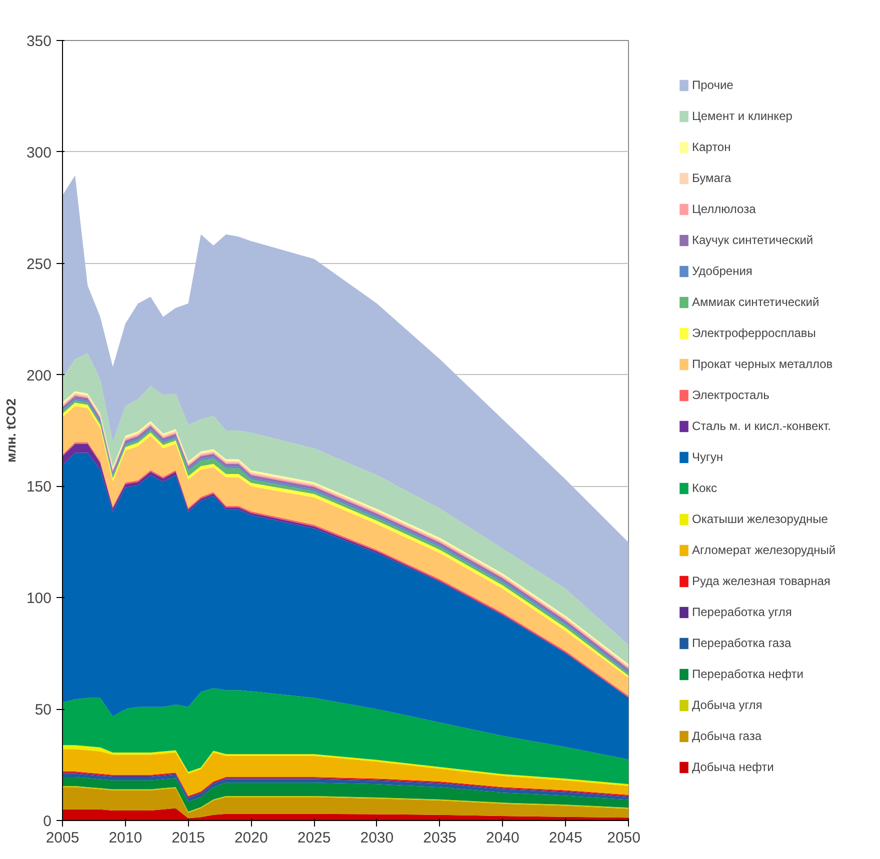 This screenshot has width=880, height=859. I want to click on x-tick-label: 2045, so click(565, 838).